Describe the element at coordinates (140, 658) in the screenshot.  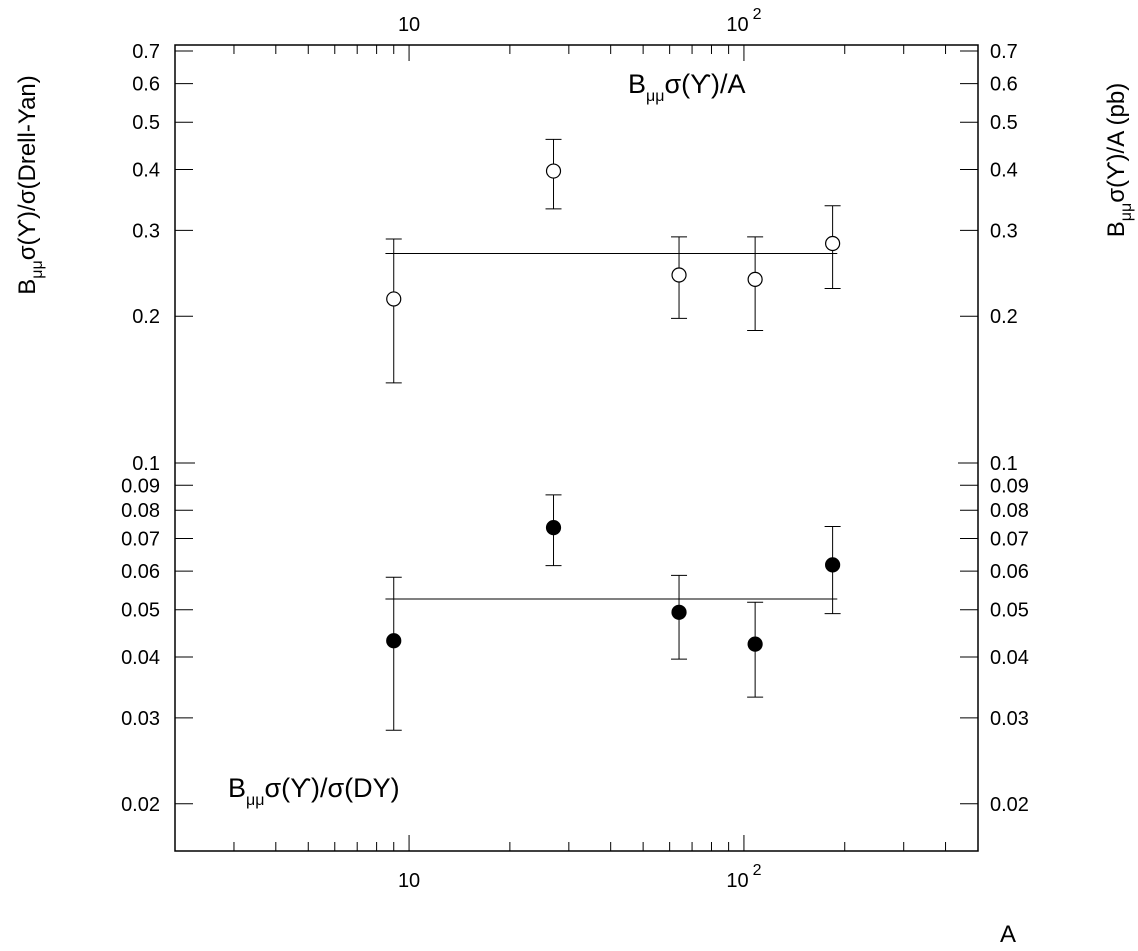
I see `y-tick-label-left: 0.04` at that location.